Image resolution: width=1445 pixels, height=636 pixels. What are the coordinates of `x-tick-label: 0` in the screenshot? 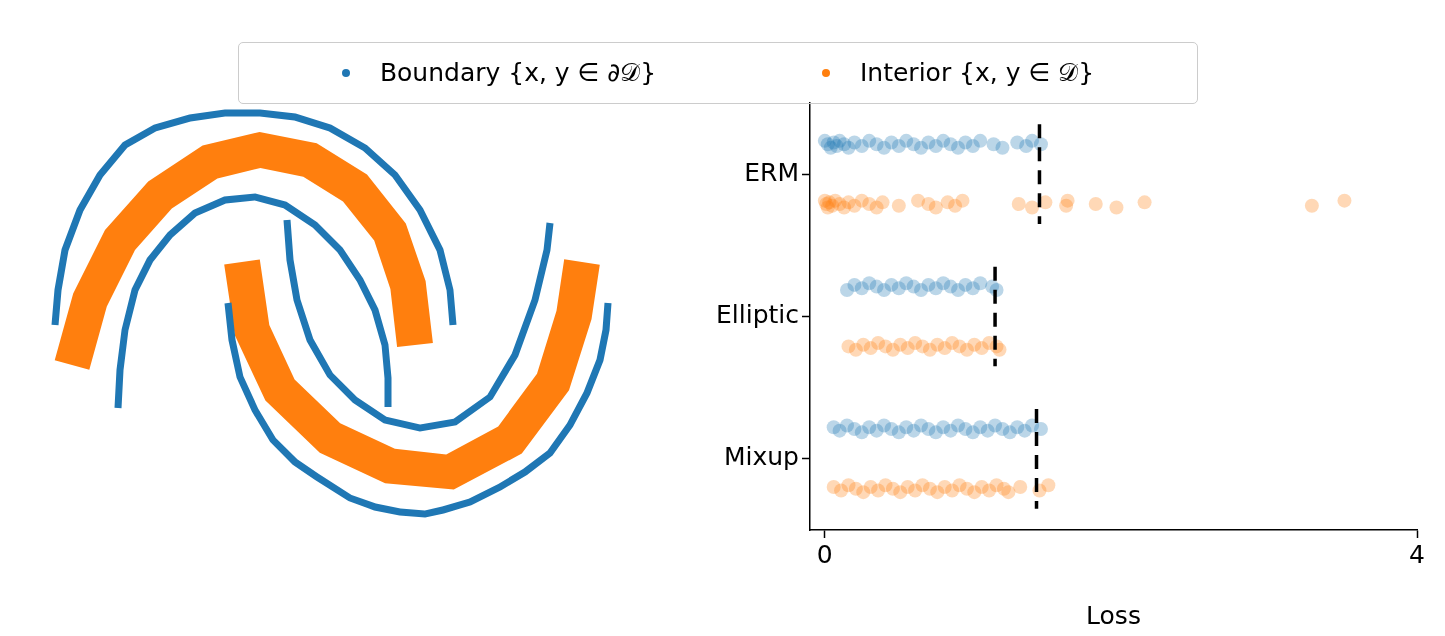 It's located at (824, 554).